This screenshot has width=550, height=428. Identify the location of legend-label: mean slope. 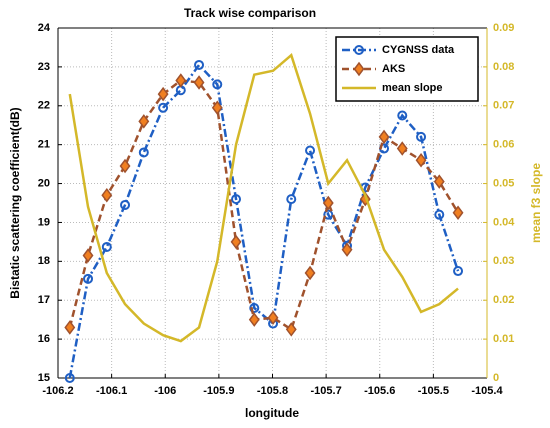
(412, 88).